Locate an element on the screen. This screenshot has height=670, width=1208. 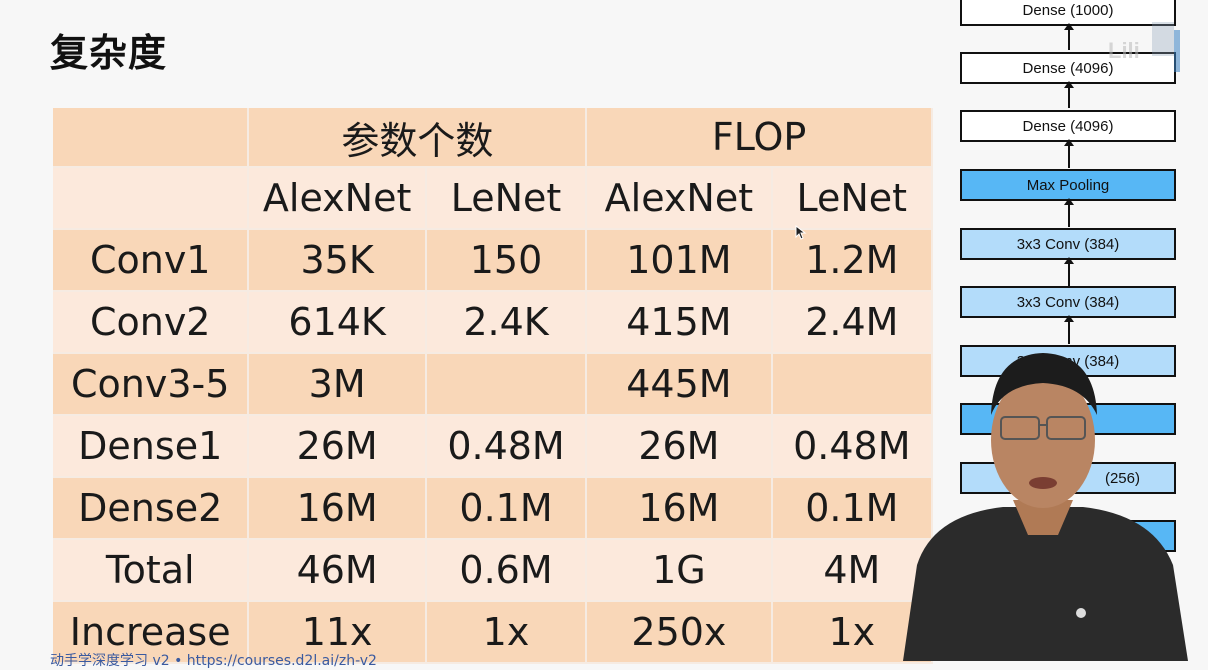
table-row: Increase 11x 1x 250x 1x is located at coordinates (493, 633).